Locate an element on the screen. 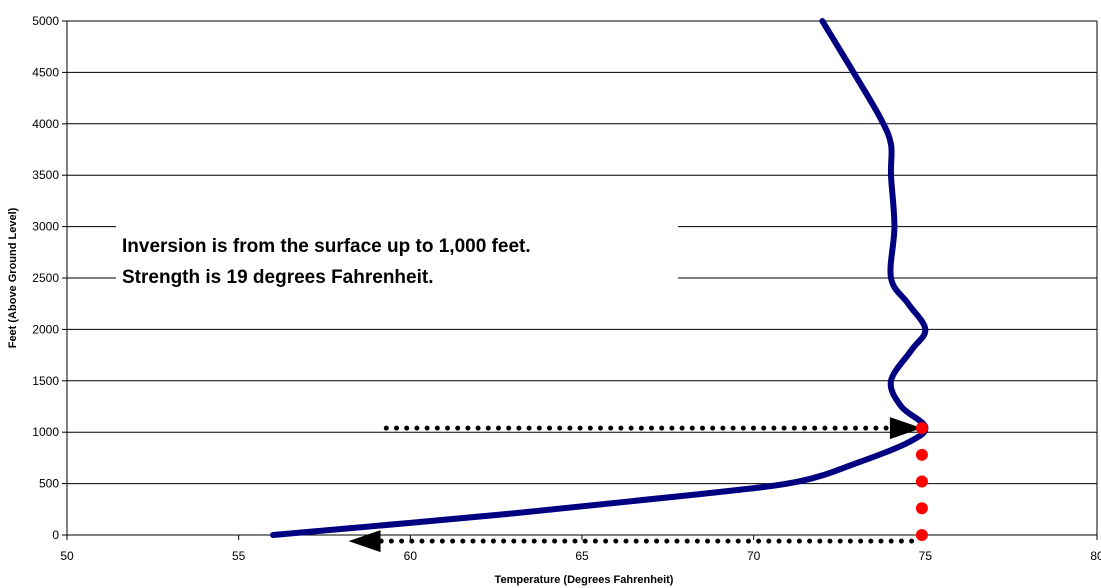 The height and width of the screenshot is (588, 1101). y-tick-label-5: 2500 is located at coordinates (45, 278).